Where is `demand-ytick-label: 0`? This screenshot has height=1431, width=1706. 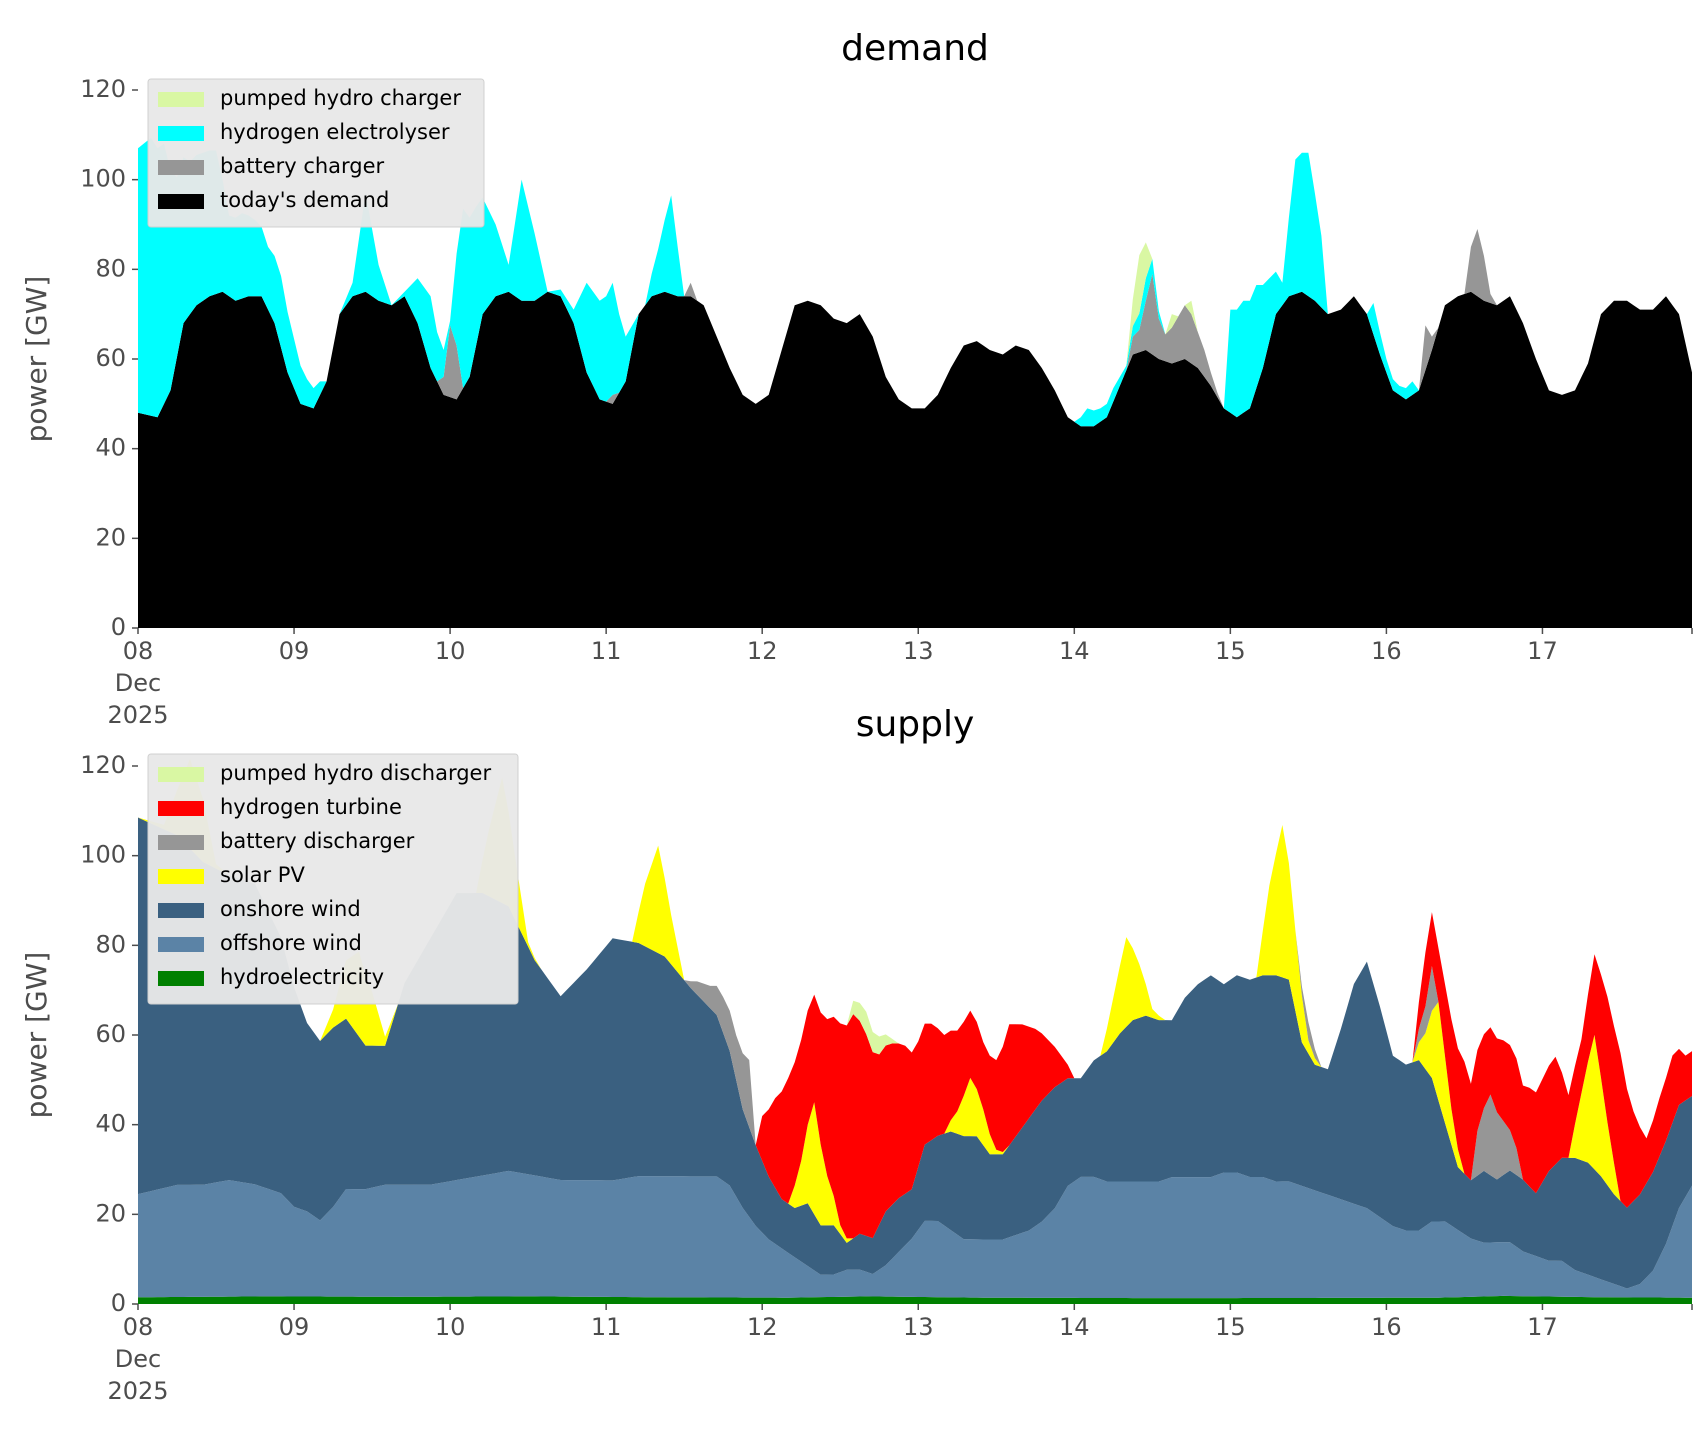
demand-ytick-label: 0 is located at coordinates (118, 627).